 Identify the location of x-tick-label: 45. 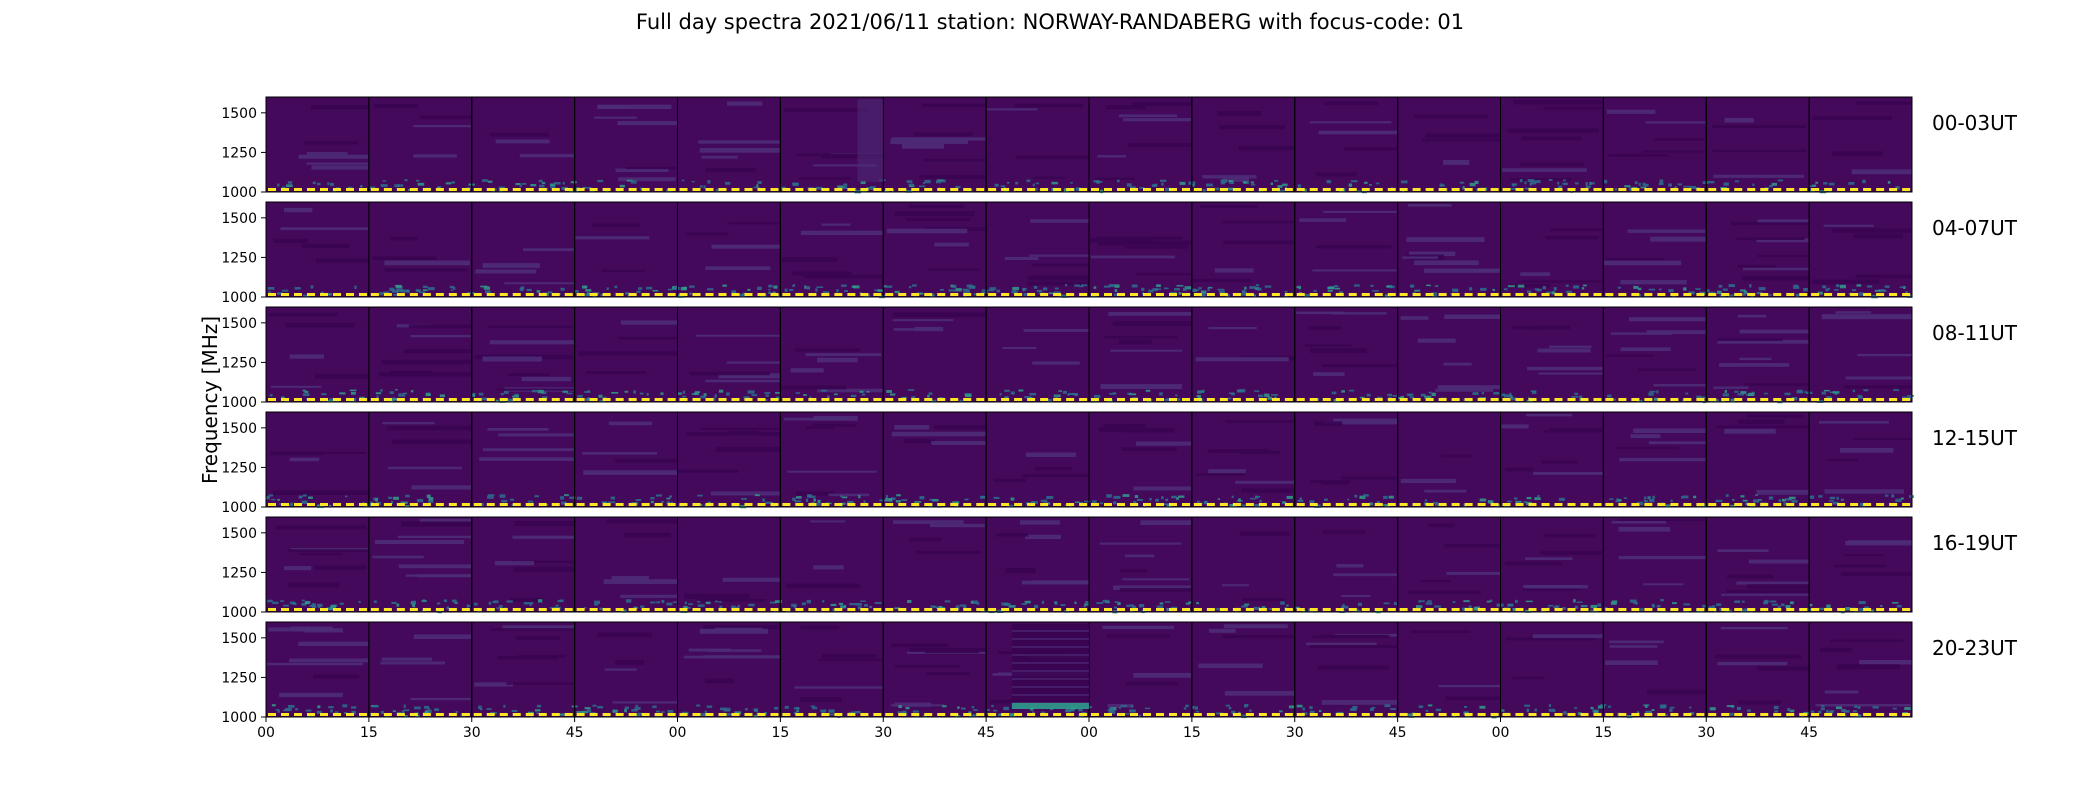
(1809, 733).